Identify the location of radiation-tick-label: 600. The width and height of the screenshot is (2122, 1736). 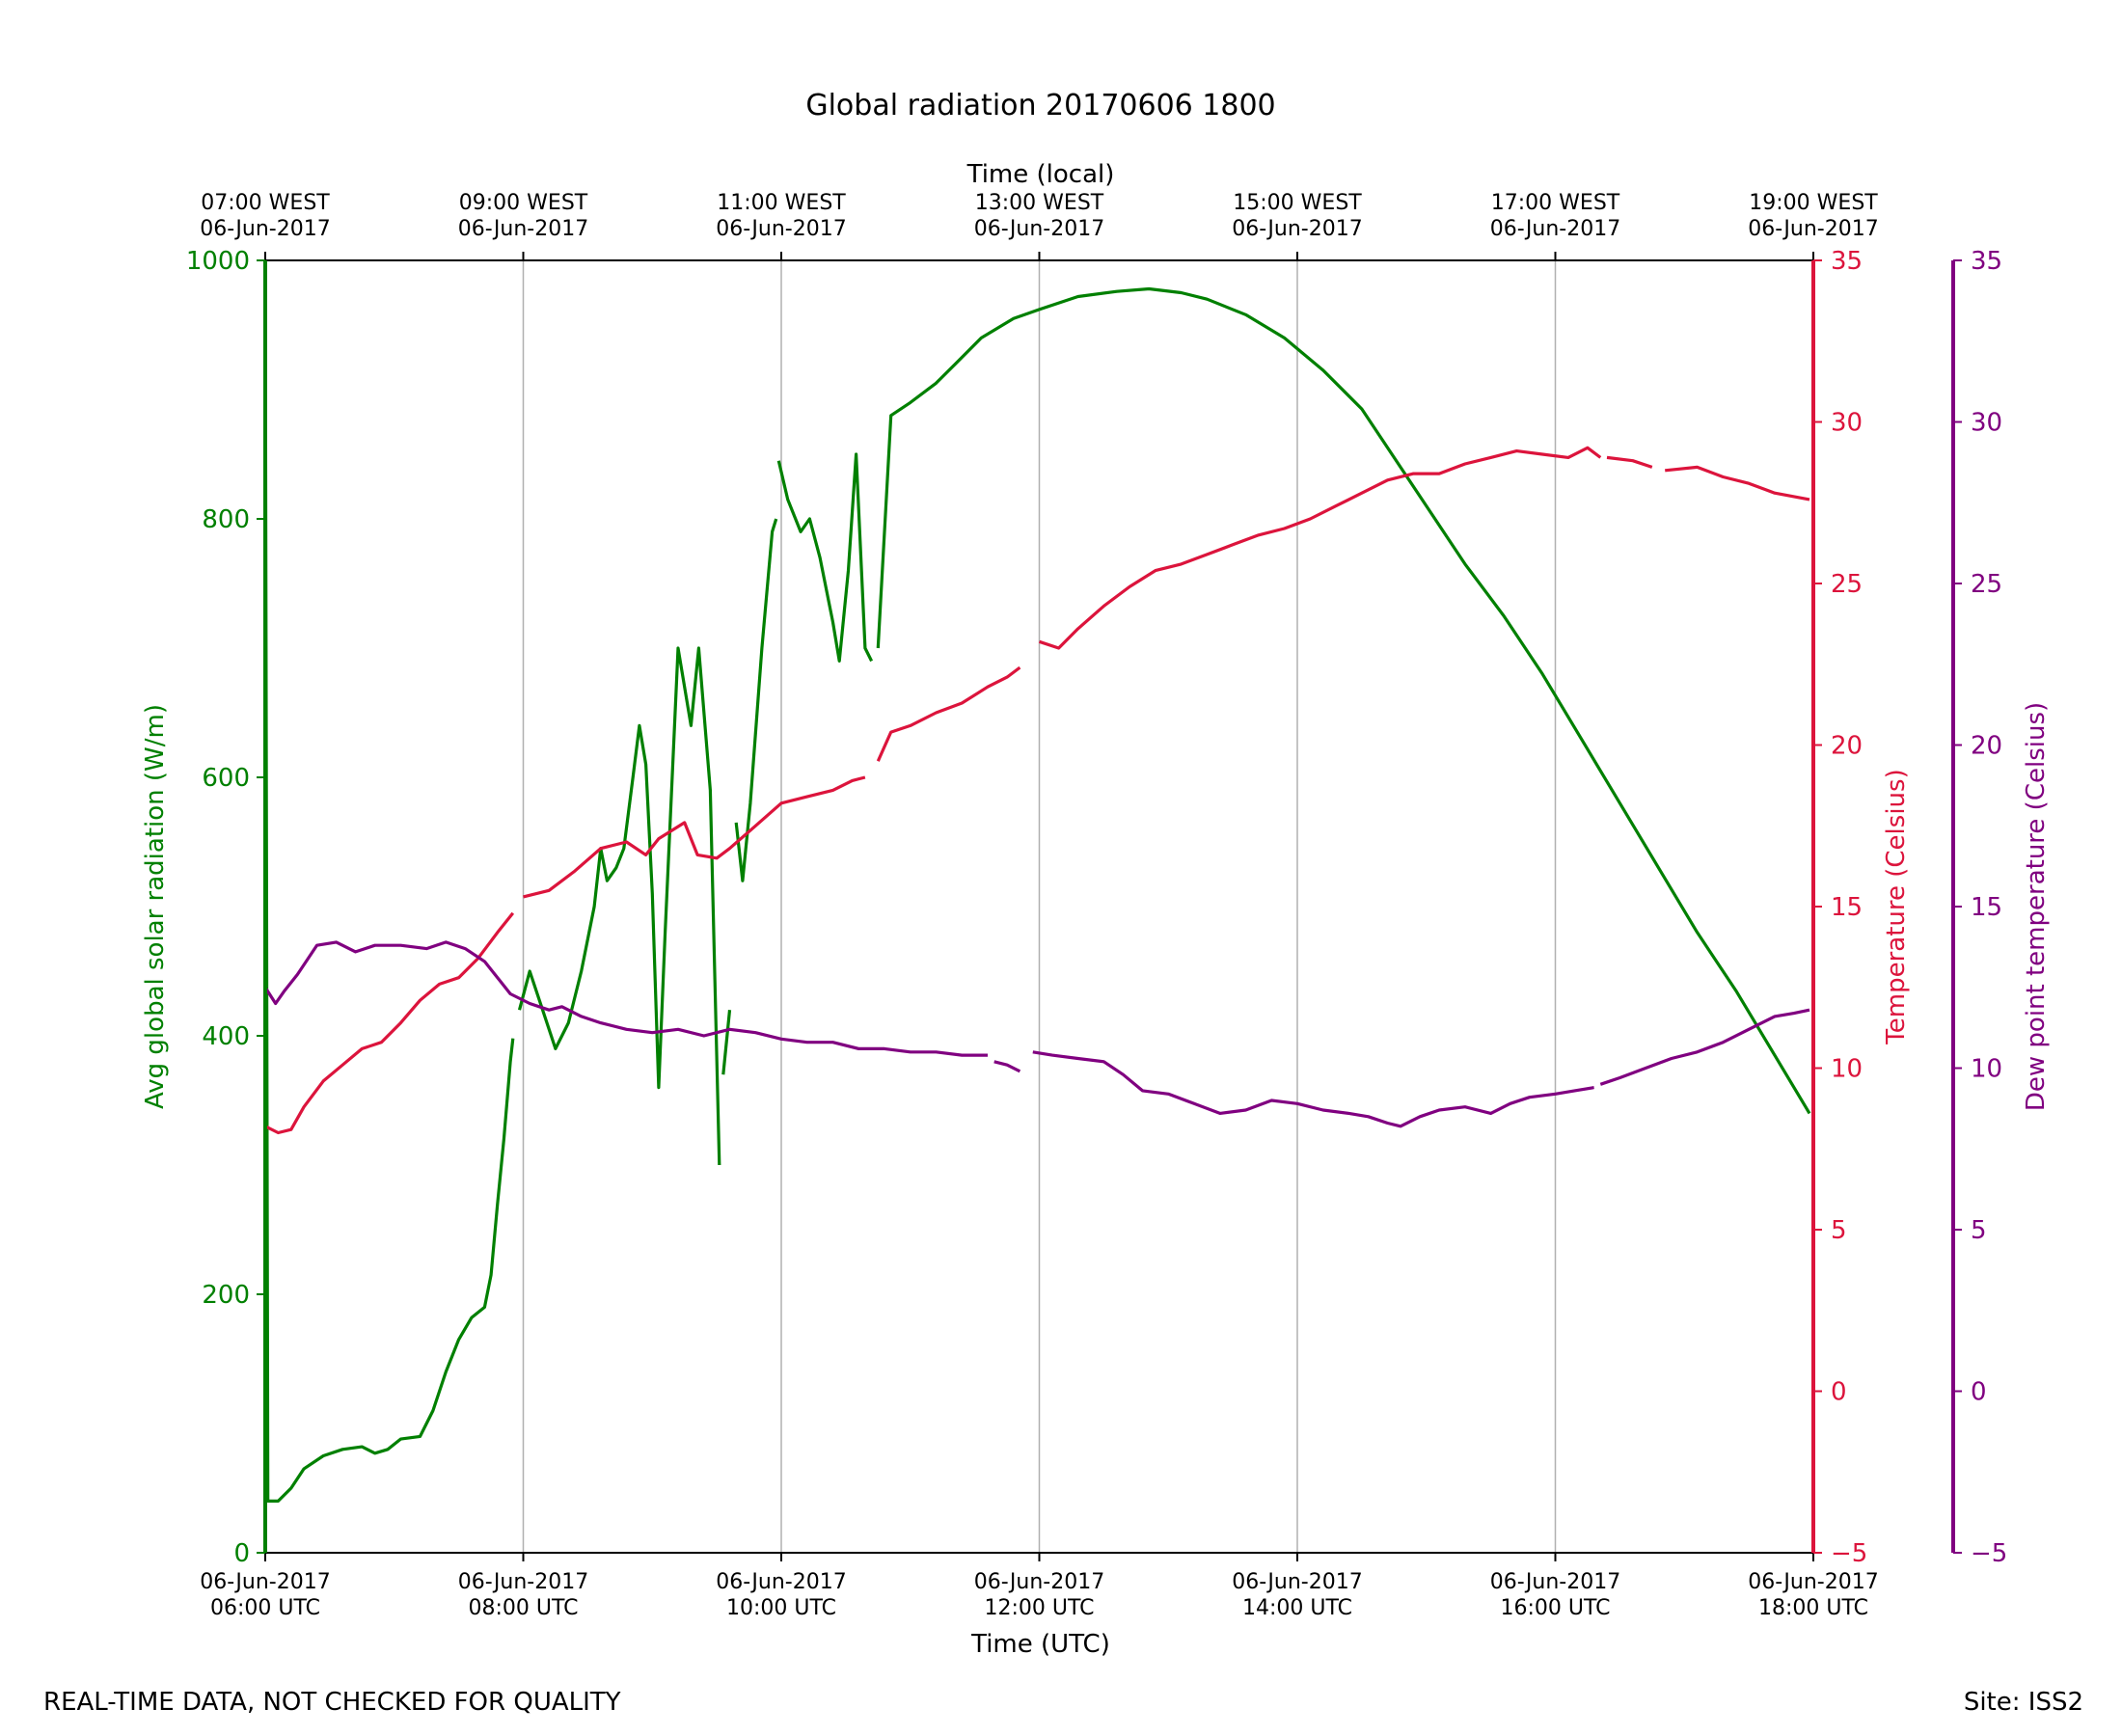
(226, 779).